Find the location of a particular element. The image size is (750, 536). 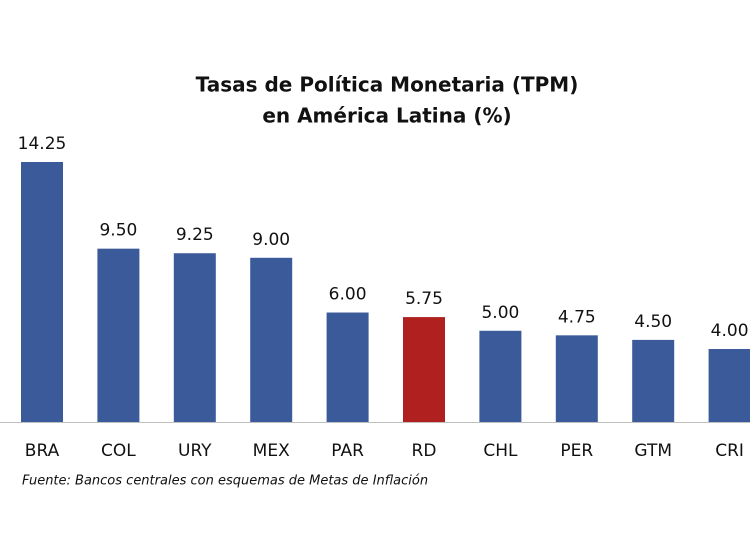

x-tick-label: BRA is located at coordinates (42, 451).